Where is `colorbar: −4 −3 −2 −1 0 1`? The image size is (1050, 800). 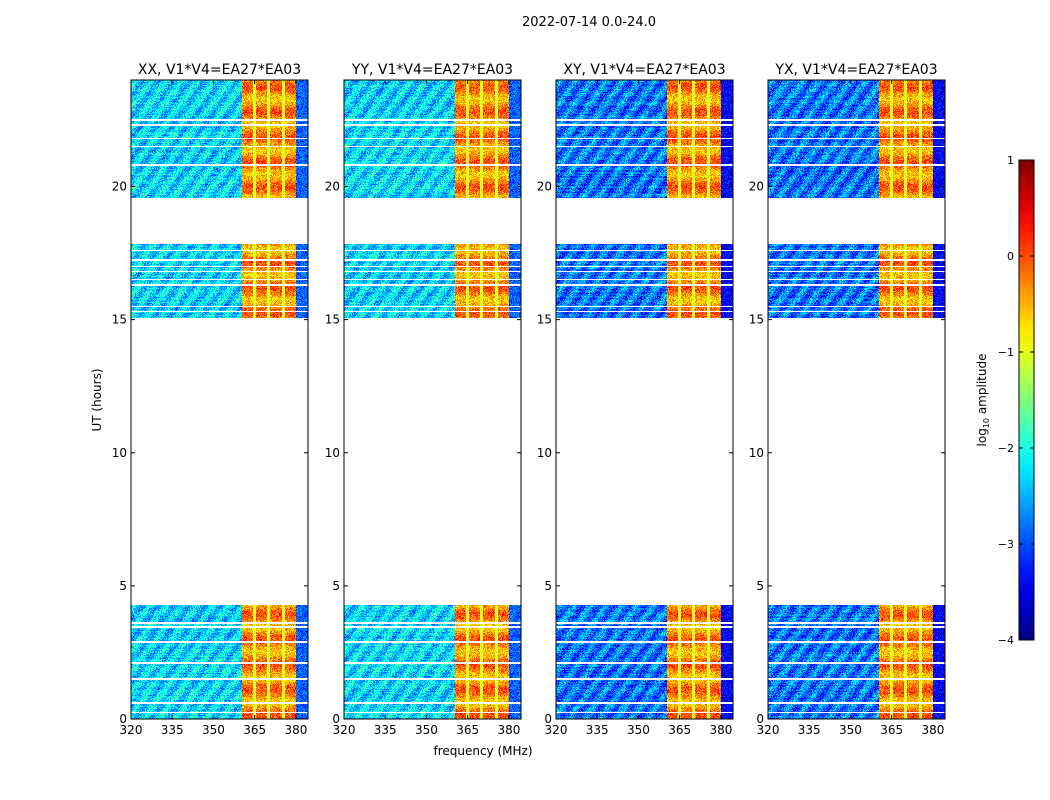
colorbar: −4 −3 −2 −1 0 1 is located at coordinates (1016, 400).